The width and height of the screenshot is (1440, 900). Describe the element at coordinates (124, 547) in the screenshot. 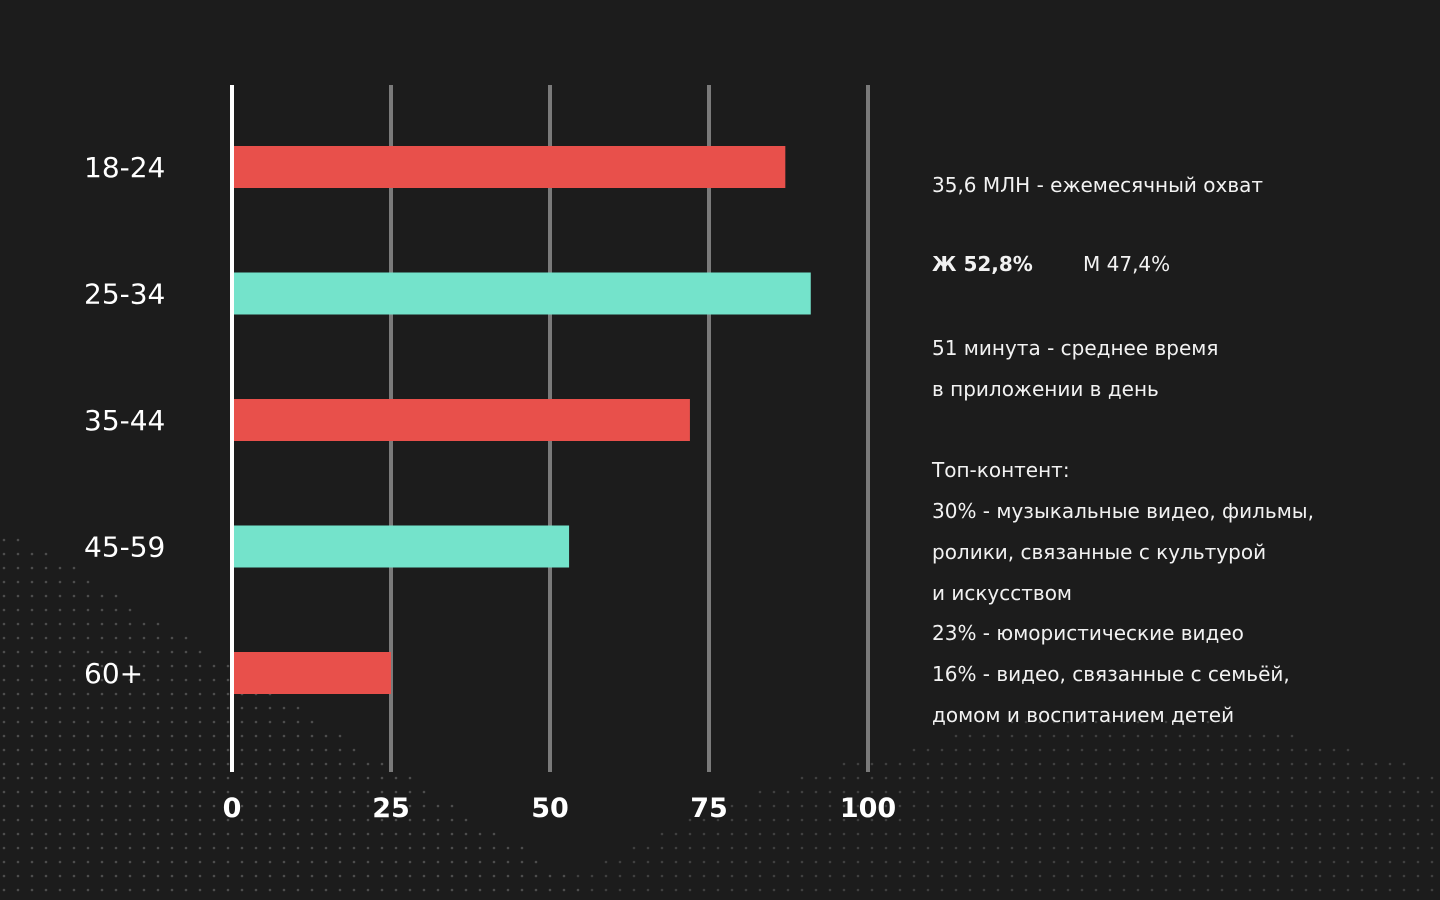

I see `category-label: 45-59` at that location.